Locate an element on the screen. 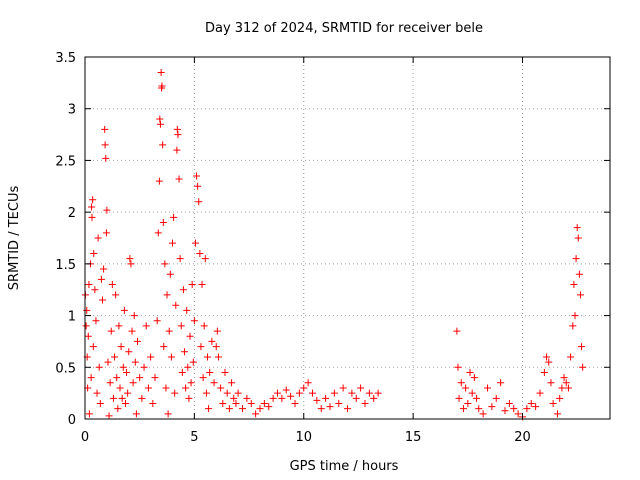 This screenshot has height=480, width=640. y-tick-label: 0 is located at coordinates (72, 420).